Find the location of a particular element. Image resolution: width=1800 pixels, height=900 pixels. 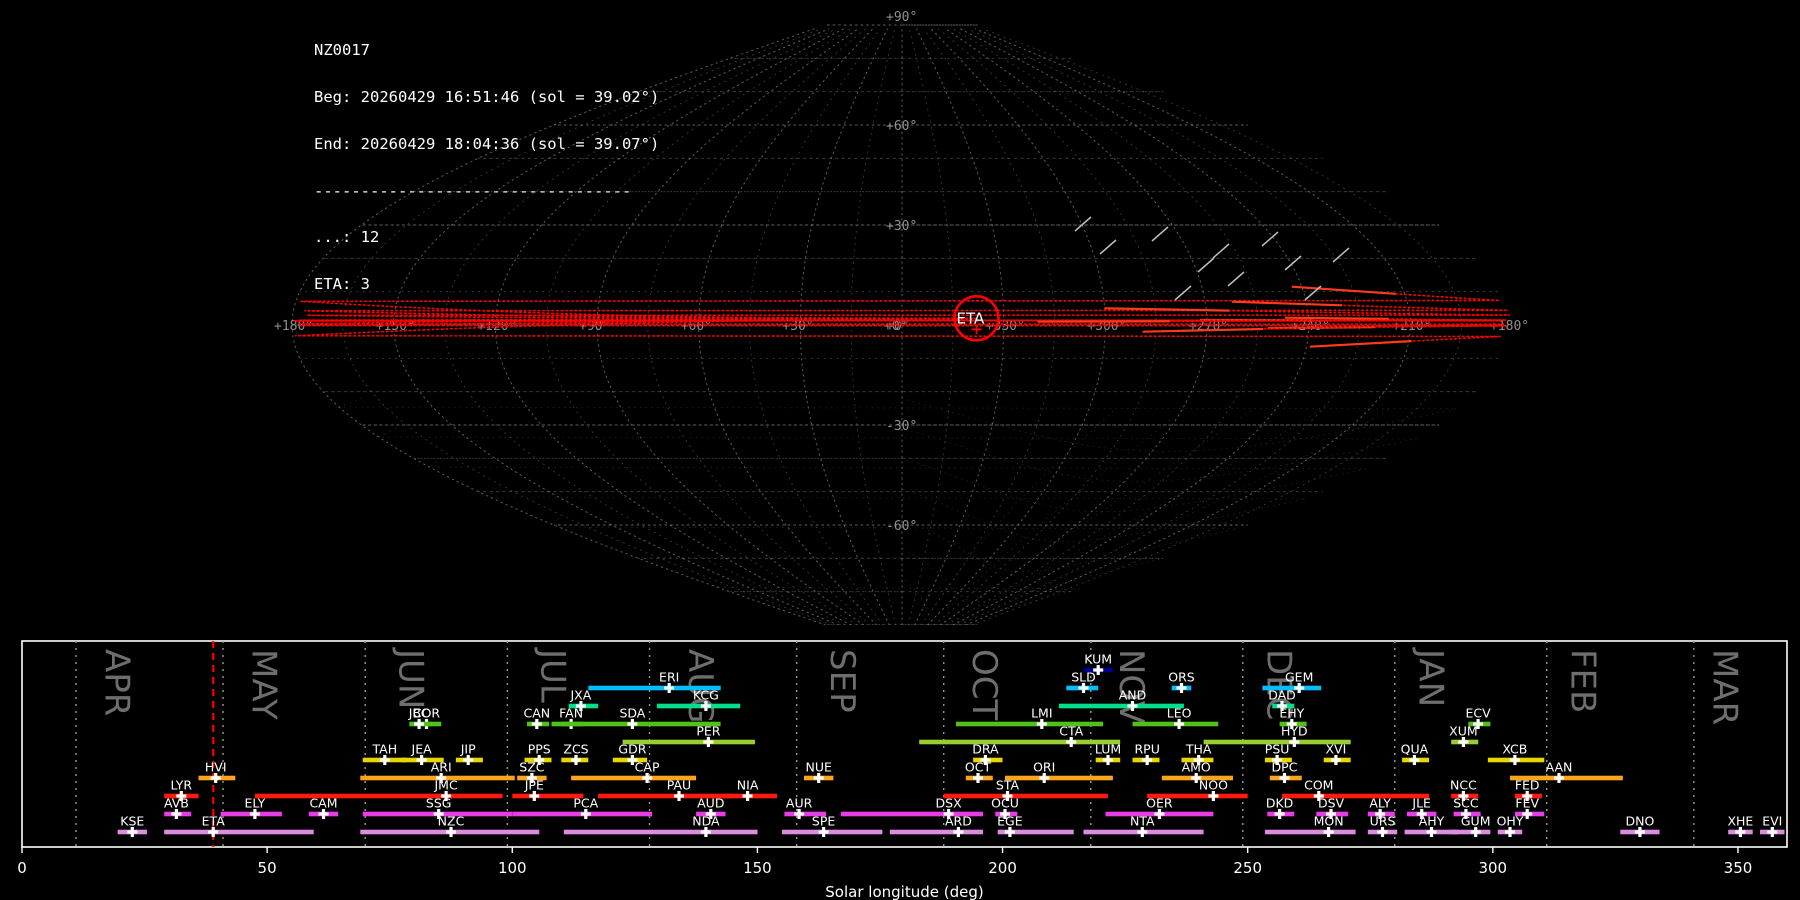

radiant-circle is located at coordinates (976, 318).